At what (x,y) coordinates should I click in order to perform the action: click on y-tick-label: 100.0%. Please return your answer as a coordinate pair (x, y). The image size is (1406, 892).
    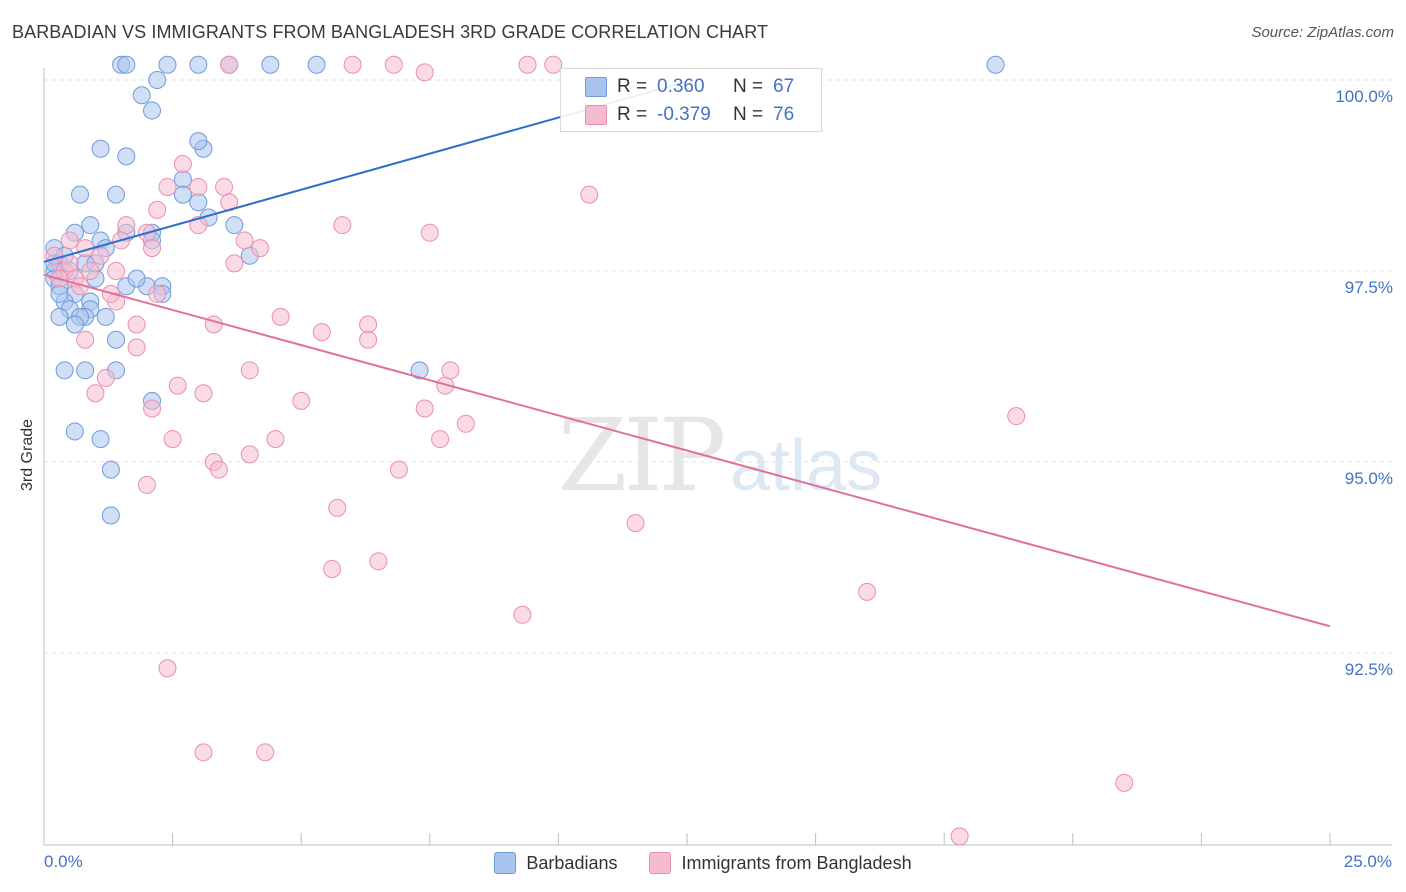
    Looking at the image, I should click on (1364, 96).